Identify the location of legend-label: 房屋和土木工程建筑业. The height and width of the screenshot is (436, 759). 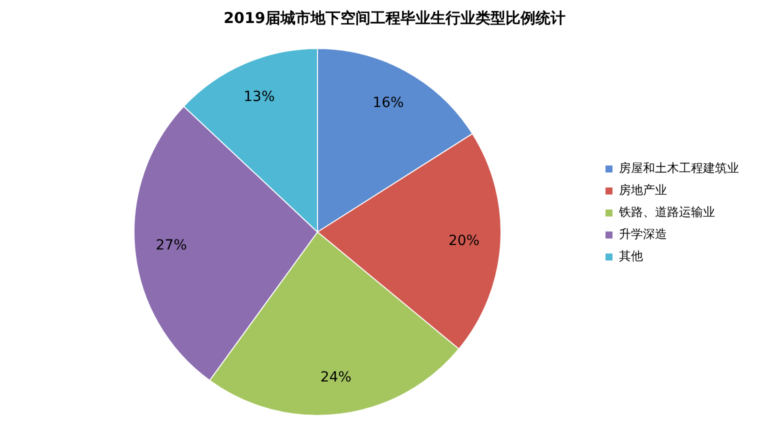
(679, 168).